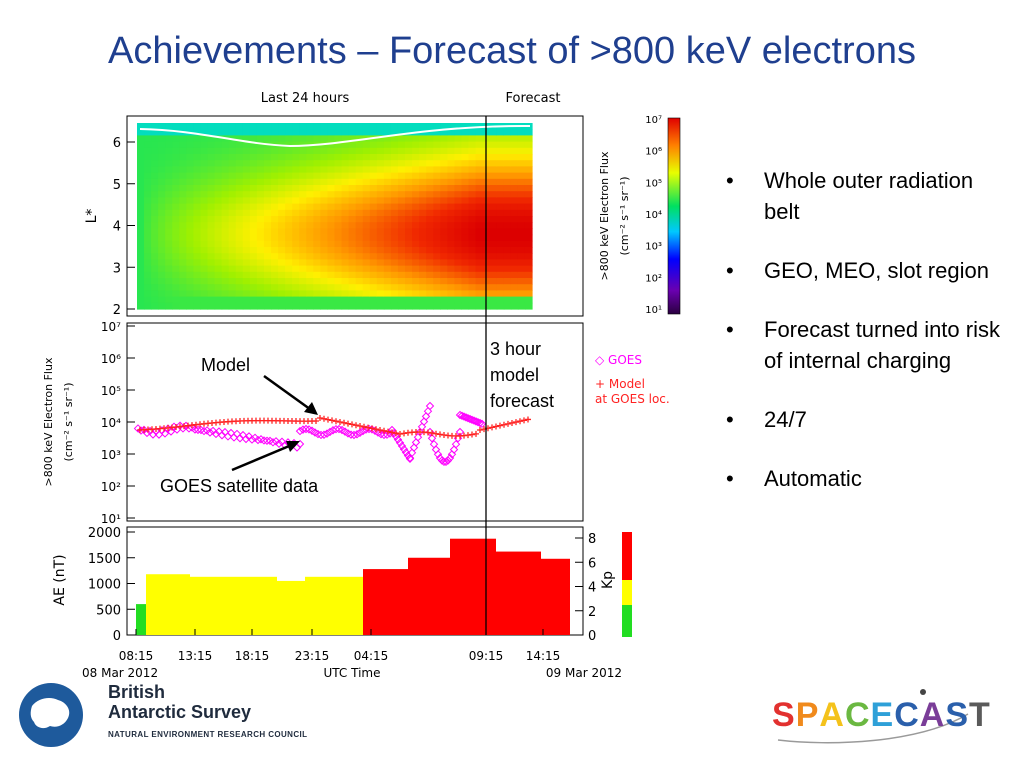 This screenshot has width=1024, height=768. Describe the element at coordinates (120, 673) in the screenshot. I see `x-axis-date-left: 08 Mar 2012` at that location.